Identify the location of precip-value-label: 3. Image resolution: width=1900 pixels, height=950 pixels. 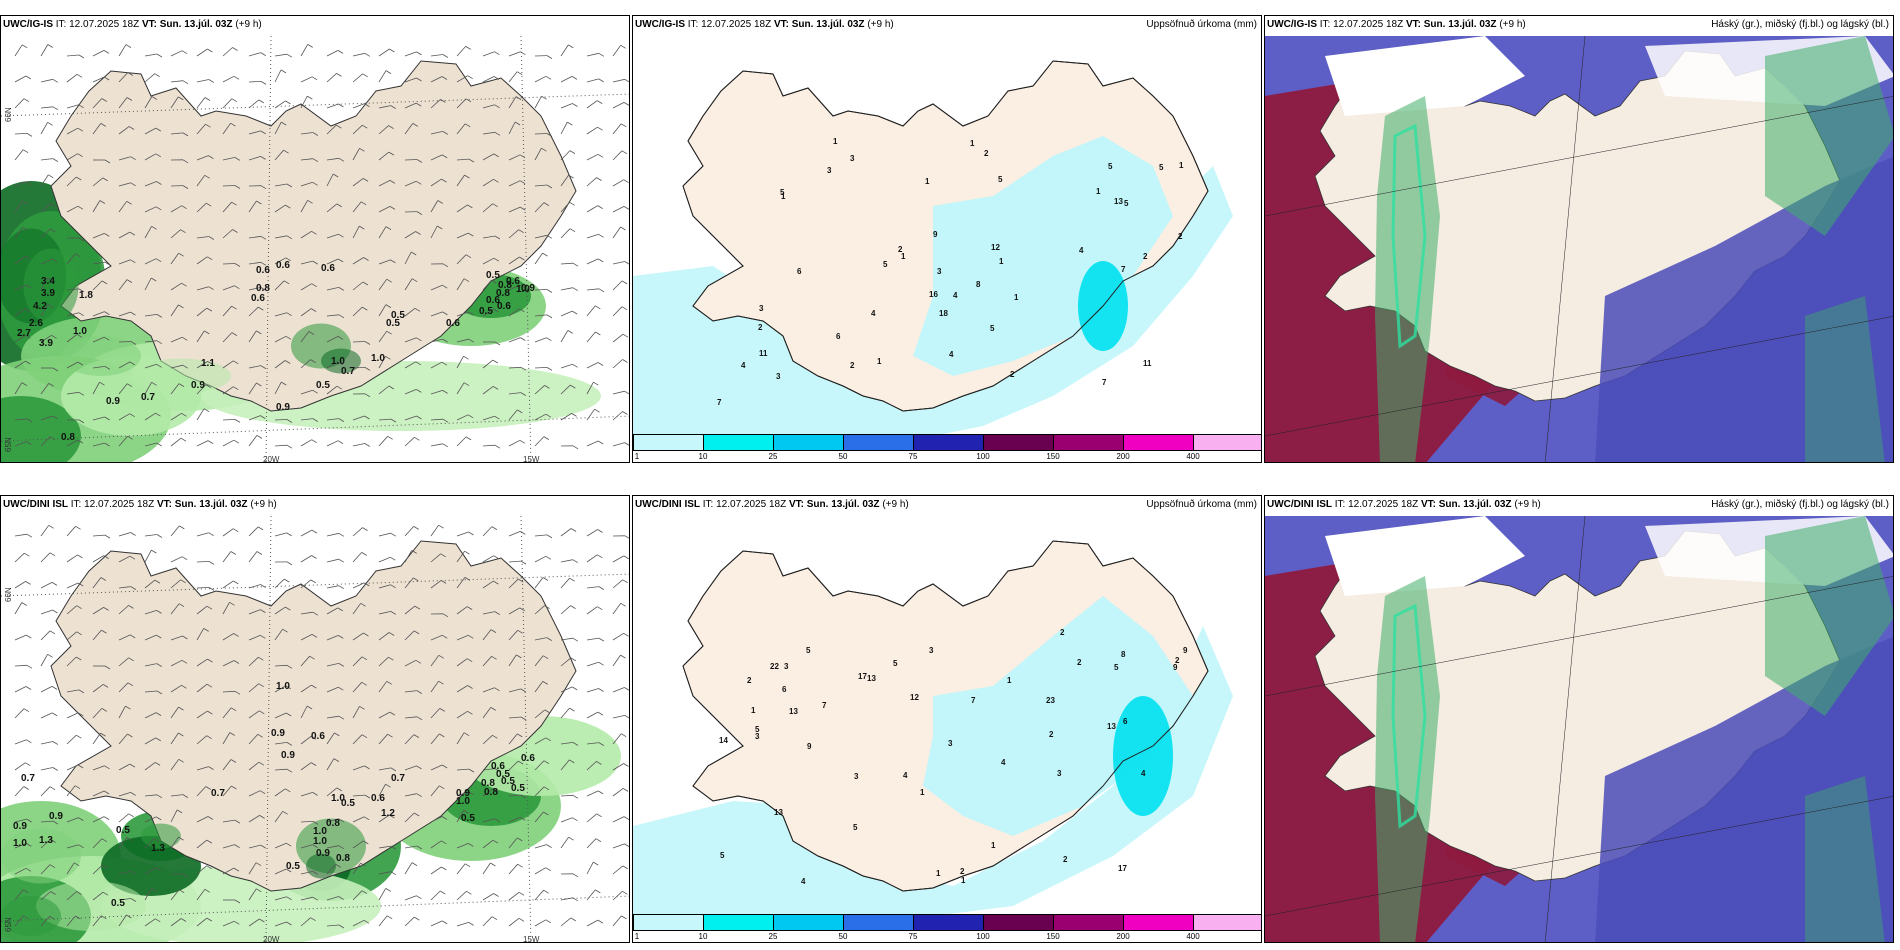
(1059, 773).